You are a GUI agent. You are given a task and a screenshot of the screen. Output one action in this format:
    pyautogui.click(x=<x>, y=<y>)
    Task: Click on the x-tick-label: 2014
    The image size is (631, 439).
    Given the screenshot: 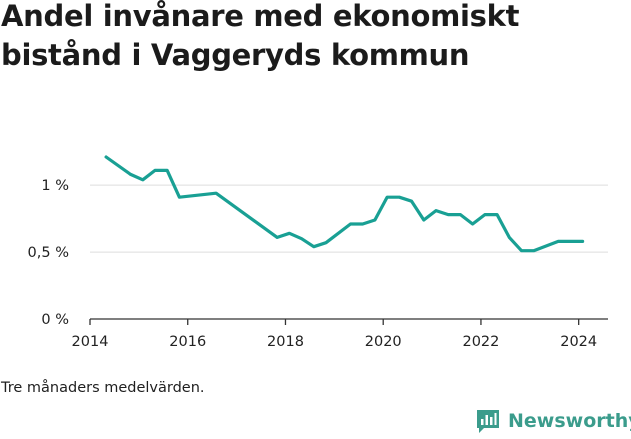 What is the action you would take?
    pyautogui.click(x=90, y=342)
    